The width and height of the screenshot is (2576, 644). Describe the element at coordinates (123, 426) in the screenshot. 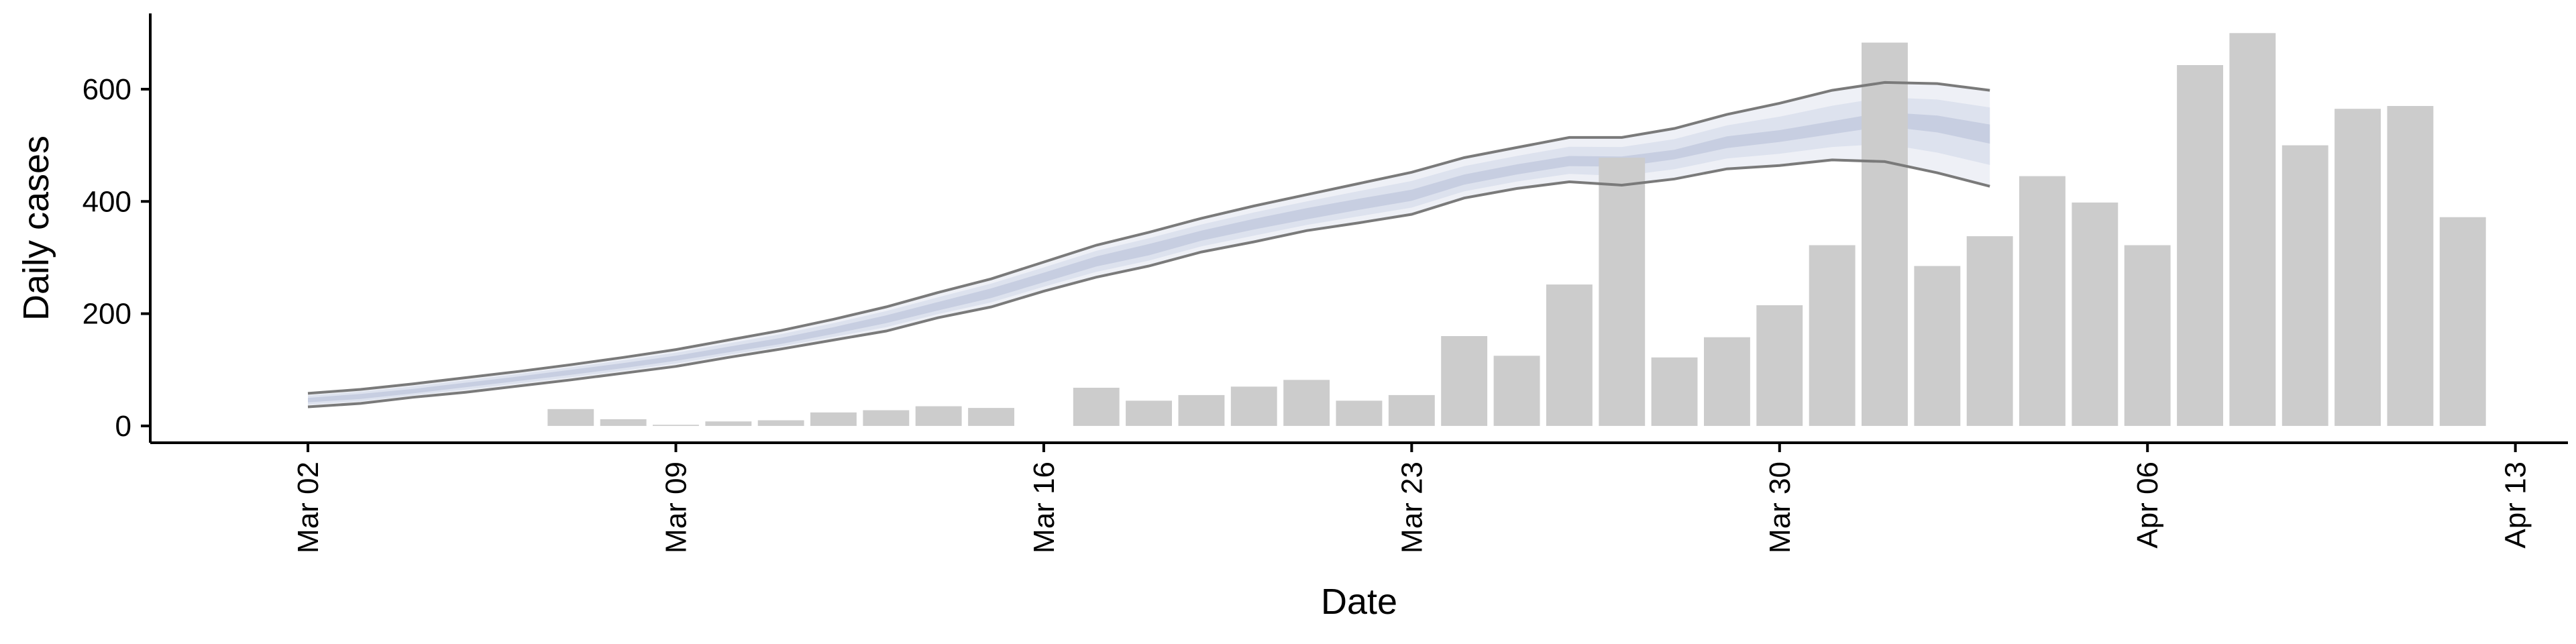

I see `y-tick-label: 0` at that location.